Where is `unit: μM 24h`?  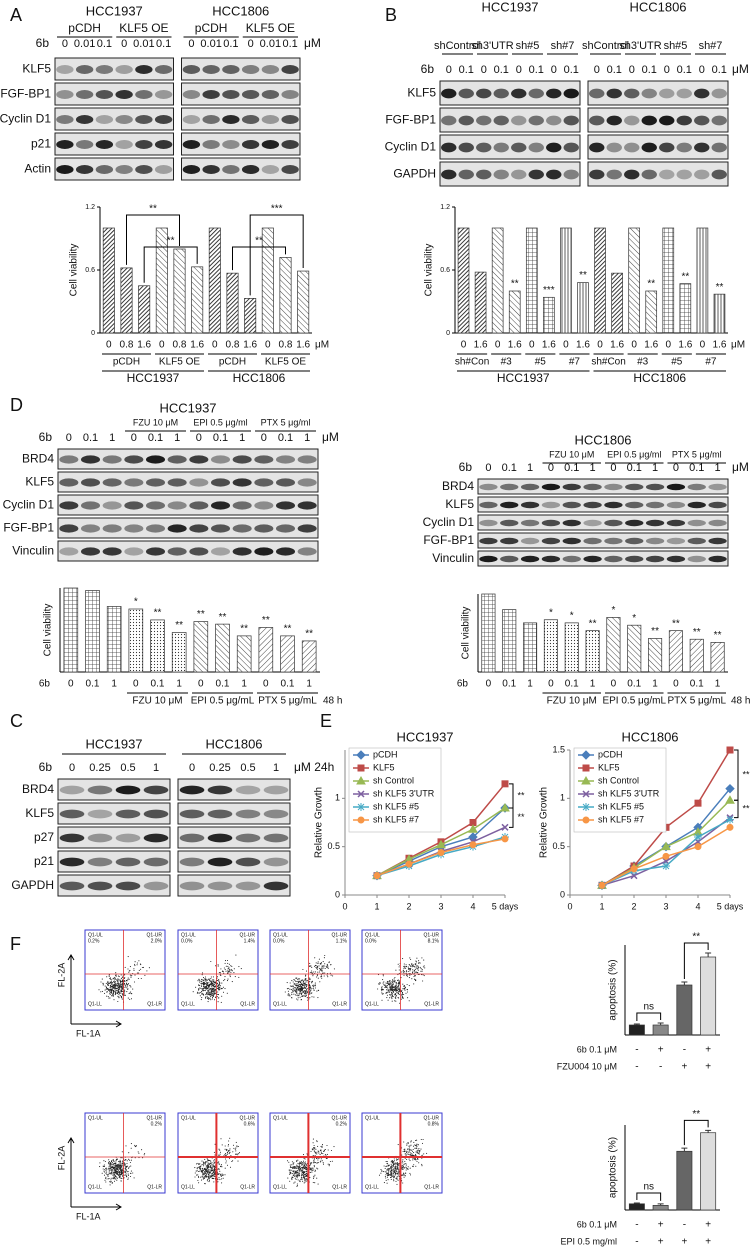
unit: μM 24h is located at coordinates (314, 767).